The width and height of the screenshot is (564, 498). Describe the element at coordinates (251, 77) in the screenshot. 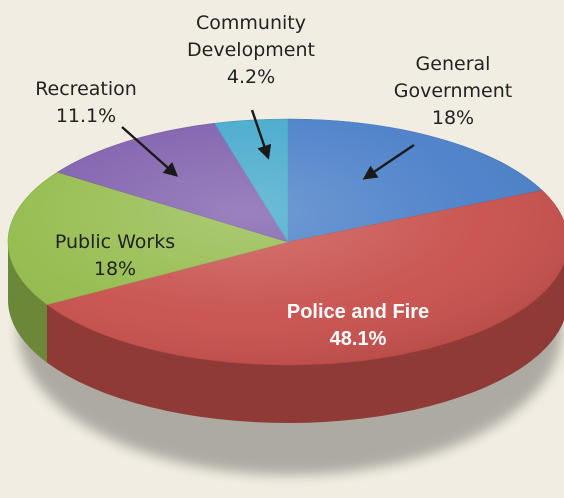

I see `value-label: 4.2%` at that location.